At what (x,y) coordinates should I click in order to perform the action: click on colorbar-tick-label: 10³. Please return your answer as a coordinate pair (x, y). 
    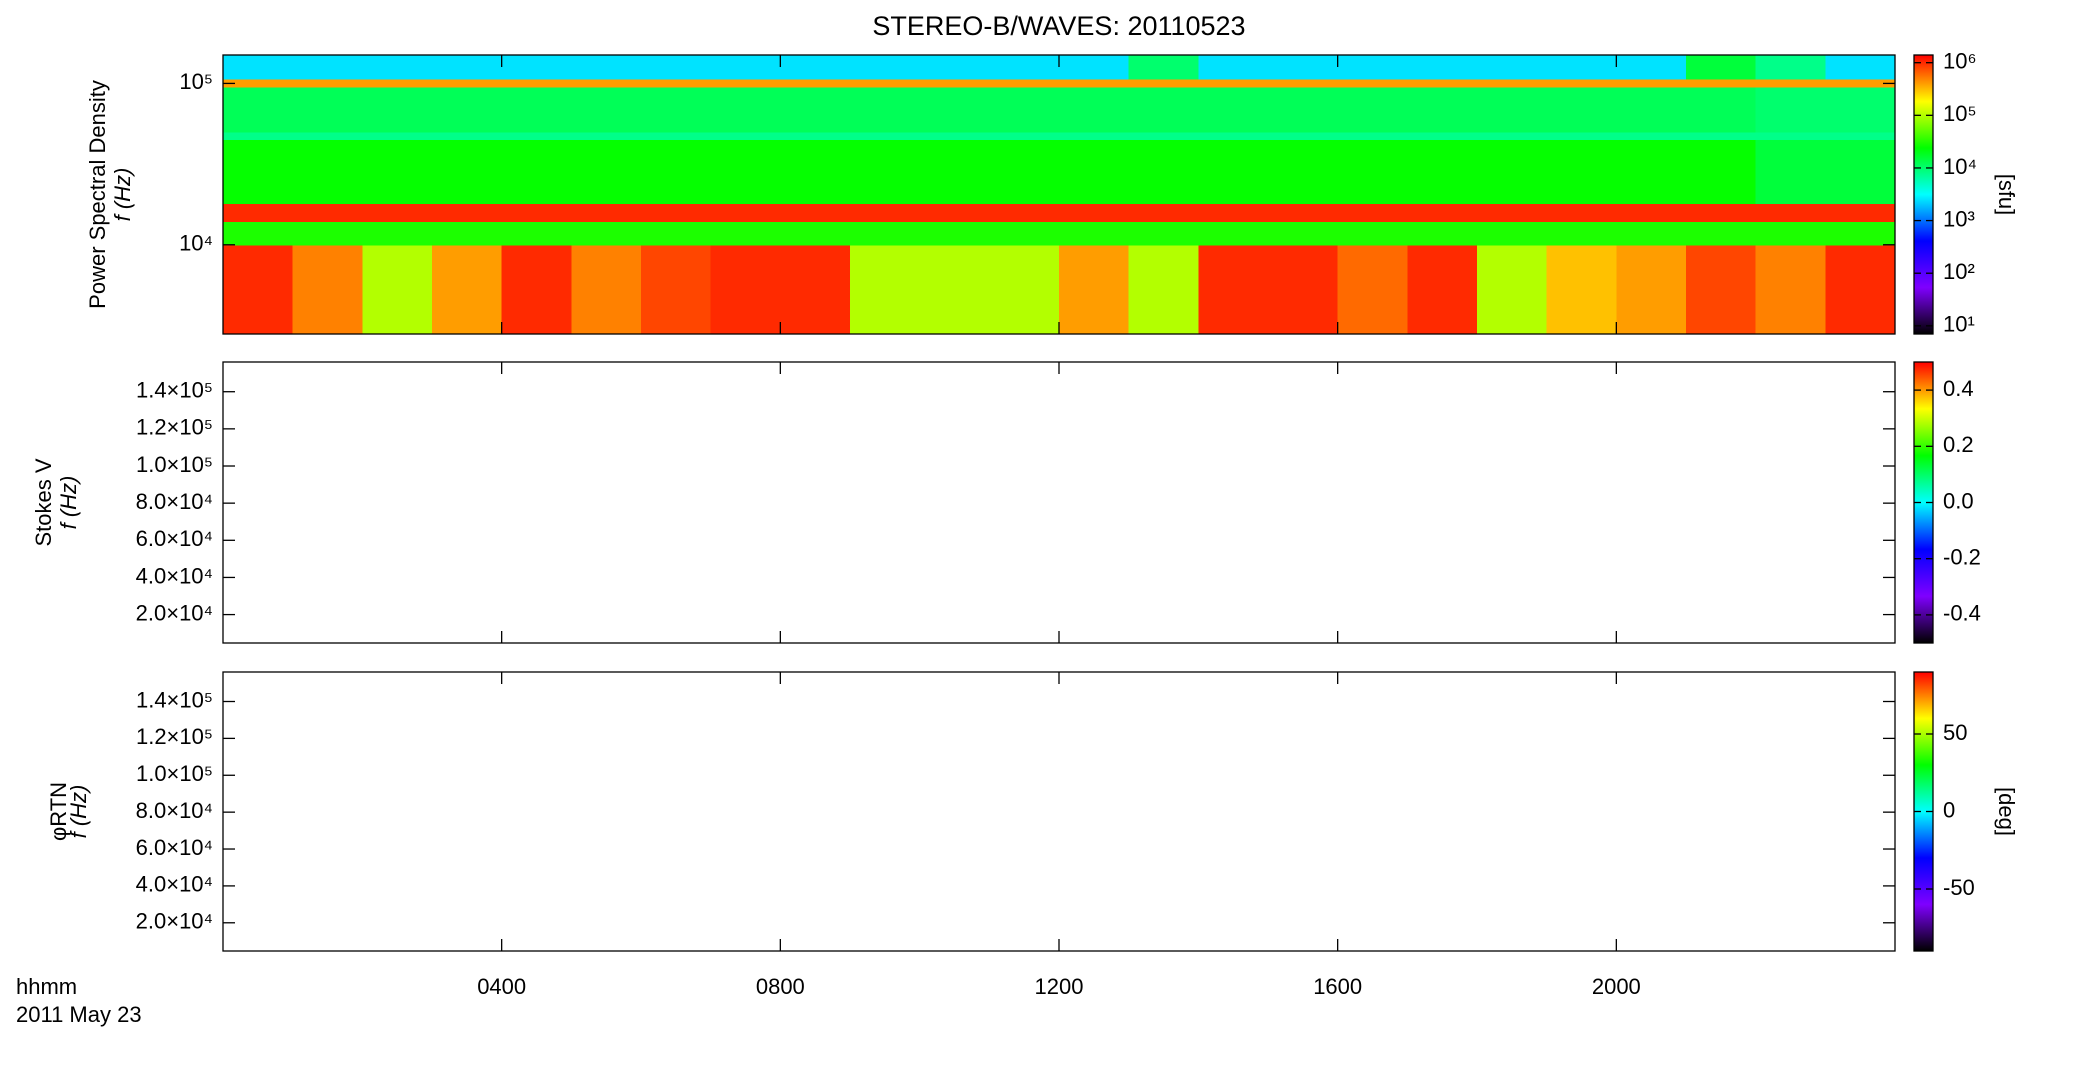
    Looking at the image, I should click on (1959, 218).